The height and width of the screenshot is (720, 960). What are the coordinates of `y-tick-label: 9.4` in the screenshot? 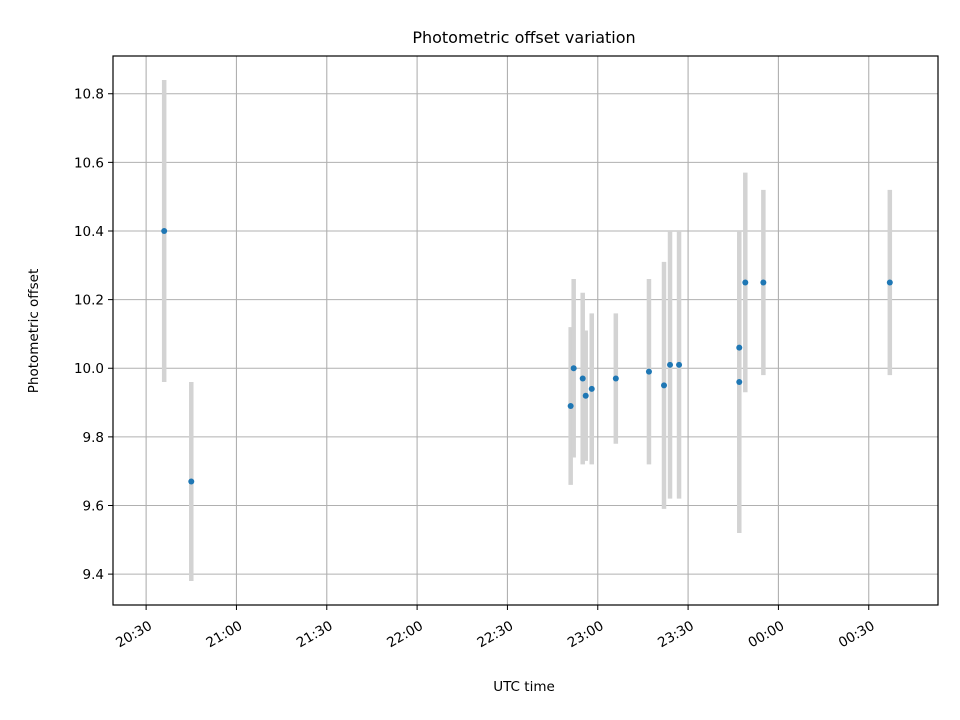 It's located at (93, 575).